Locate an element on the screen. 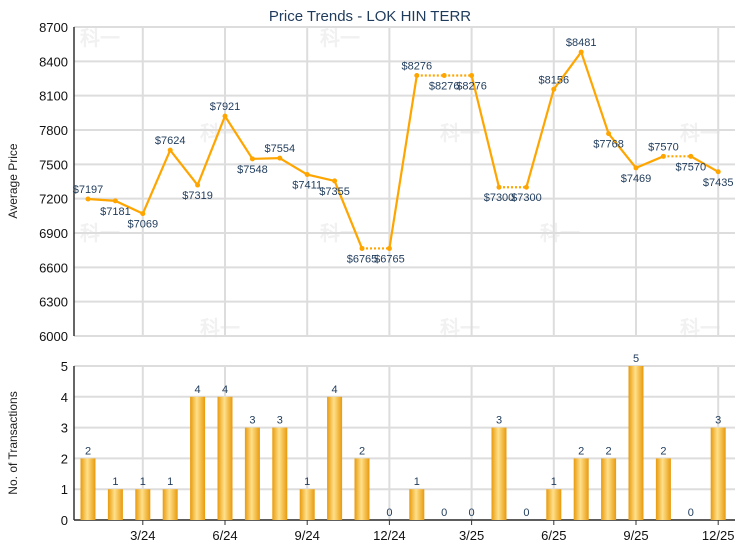 This screenshot has height=555, width=740. price-data-label: $7548 is located at coordinates (252, 170).